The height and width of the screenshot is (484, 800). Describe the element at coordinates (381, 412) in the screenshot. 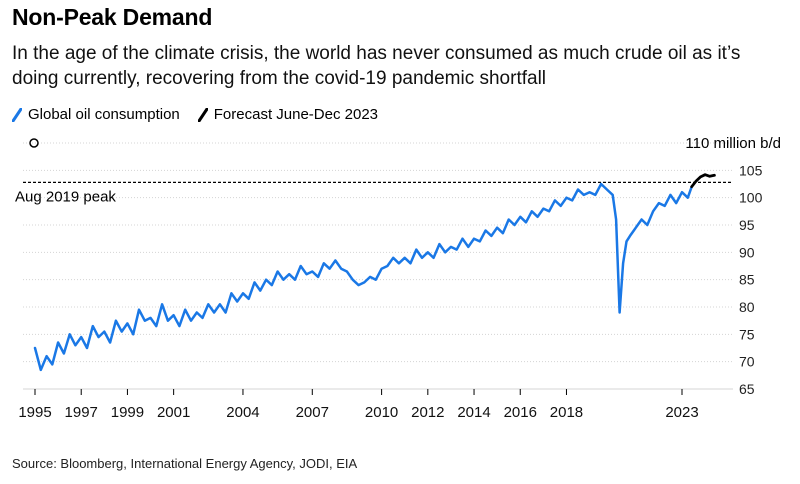

I see `x-tick-label-2010: 2010` at that location.